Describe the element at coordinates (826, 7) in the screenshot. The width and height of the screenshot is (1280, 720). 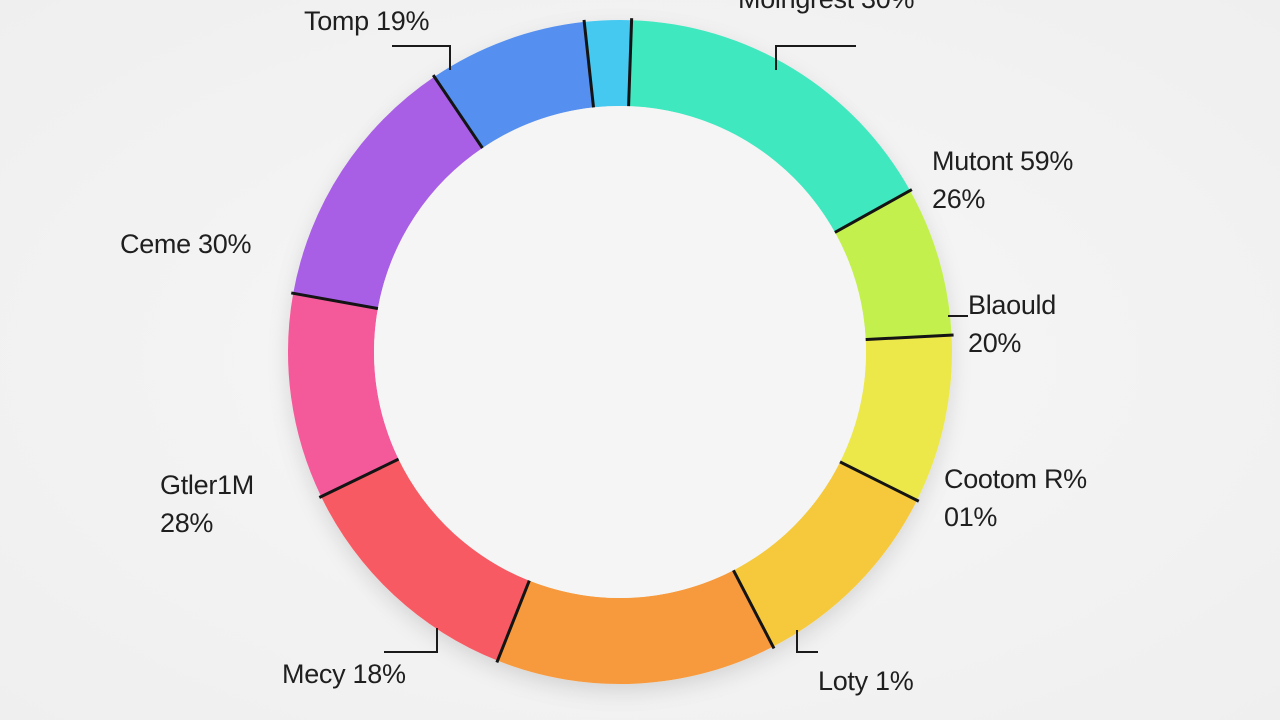
I see `slice-label: Molngrest 30%` at that location.